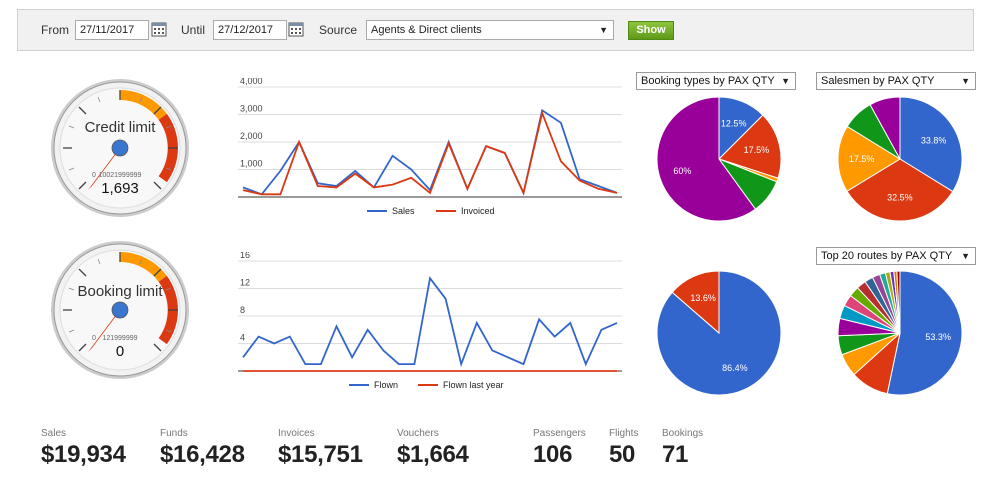  What do you see at coordinates (55, 30) in the screenshot?
I see `from-label: From` at bounding box center [55, 30].